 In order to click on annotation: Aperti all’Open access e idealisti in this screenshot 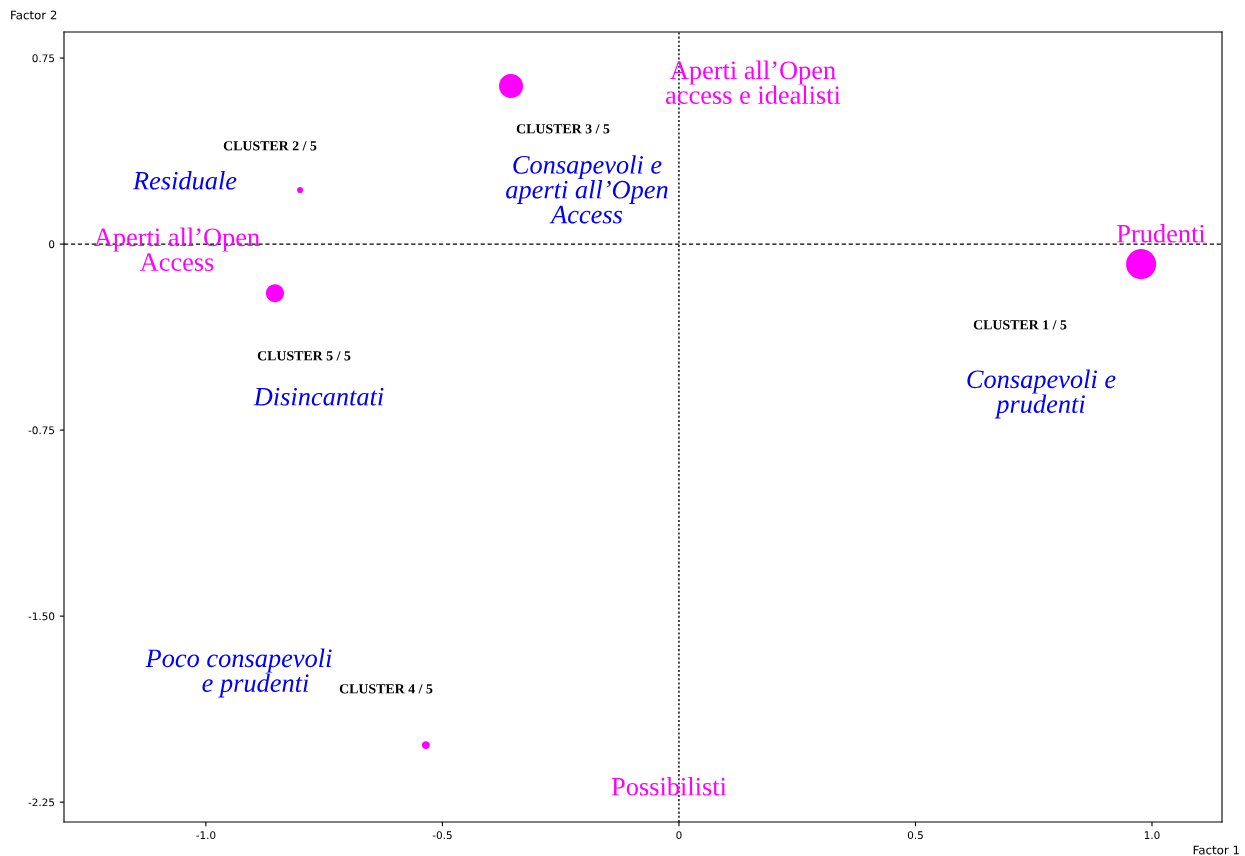, I will do `click(753, 82)`.